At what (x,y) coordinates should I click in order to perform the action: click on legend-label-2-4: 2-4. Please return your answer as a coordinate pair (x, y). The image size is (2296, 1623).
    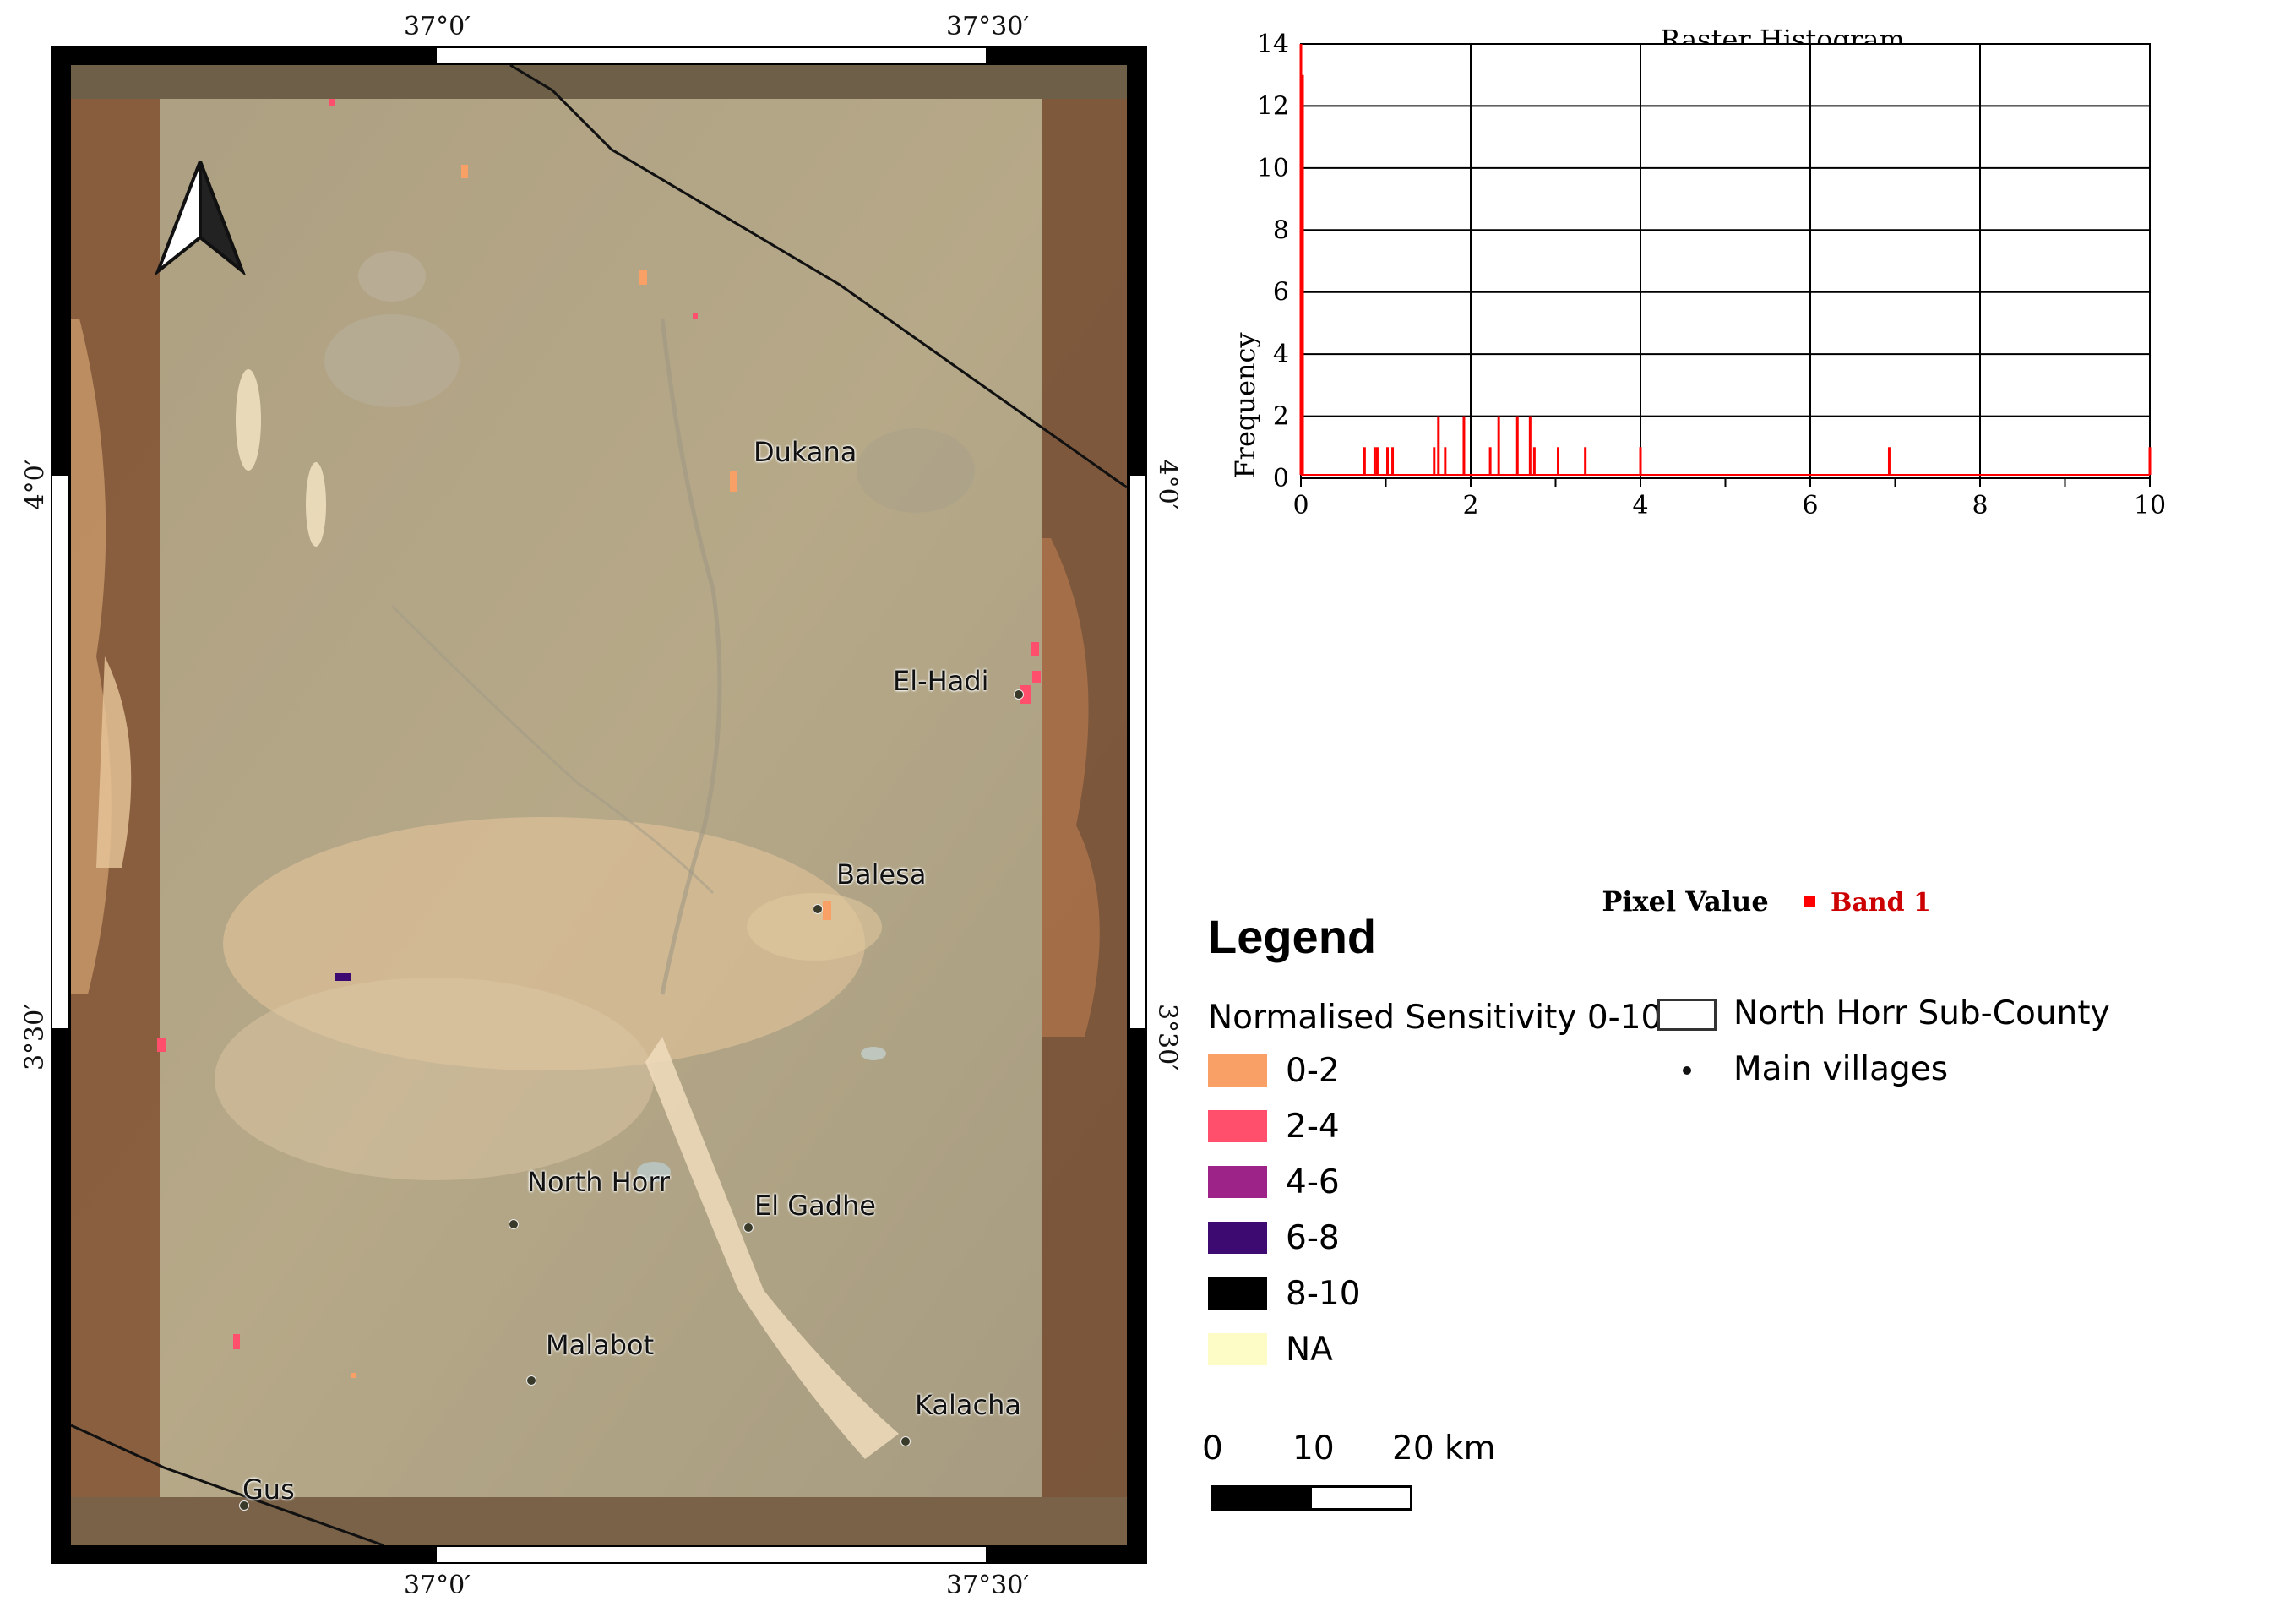
    Looking at the image, I should click on (1313, 1127).